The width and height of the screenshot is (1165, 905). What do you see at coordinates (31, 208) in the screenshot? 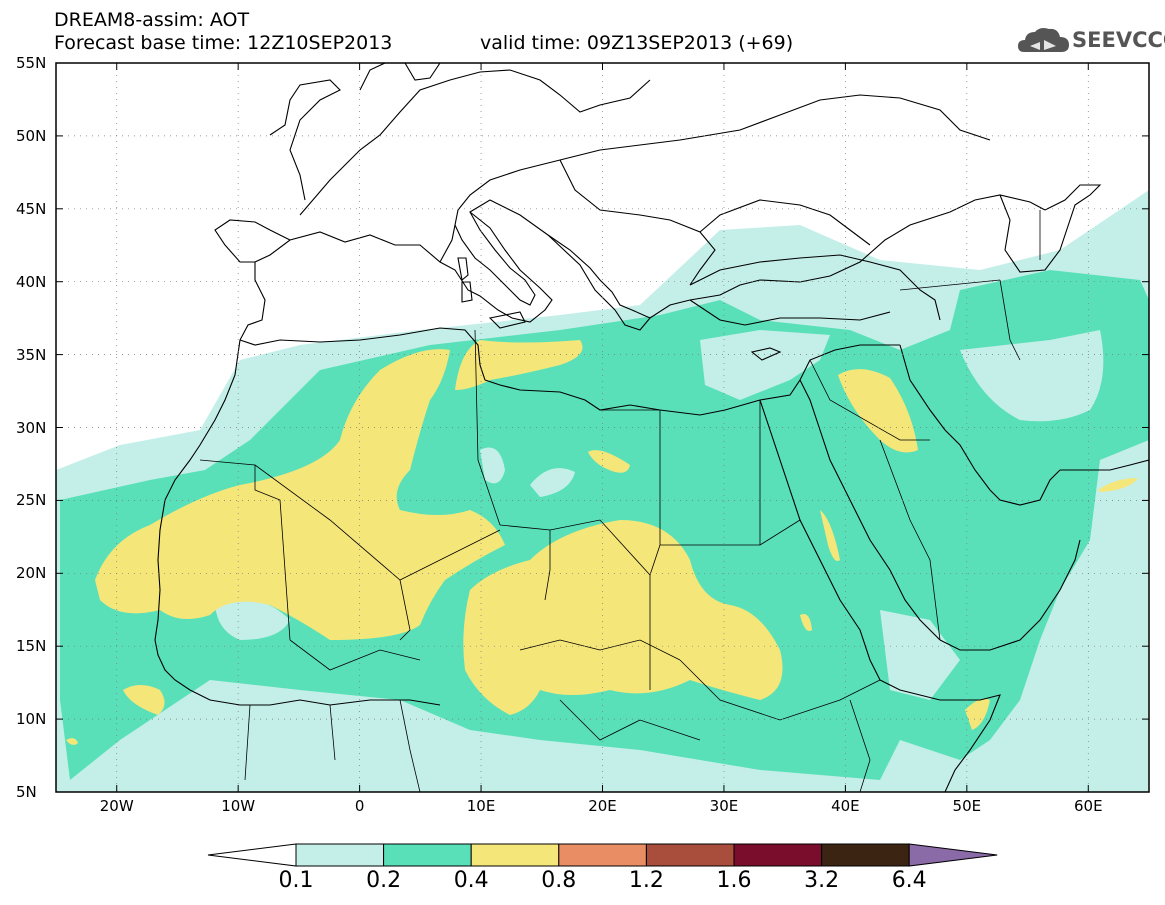
I see `lat-label: 45N` at bounding box center [31, 208].